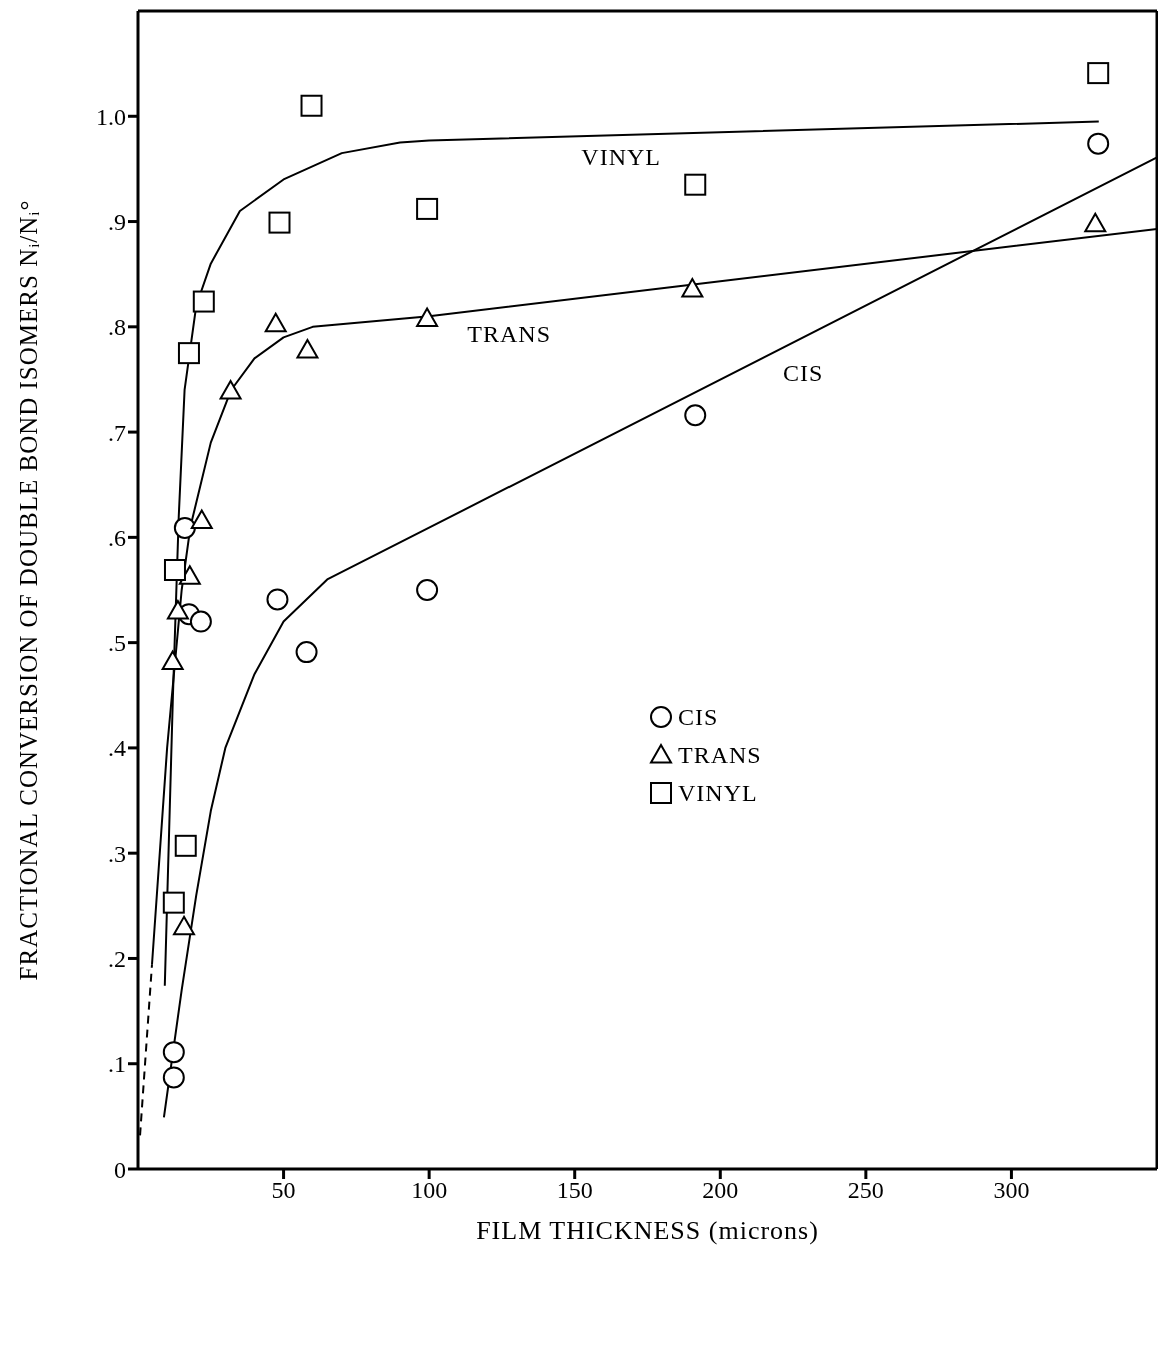 Image resolution: width=1165 pixels, height=1371 pixels. Describe the element at coordinates (718, 793) in the screenshot. I see `legend-label: VINYL` at that location.